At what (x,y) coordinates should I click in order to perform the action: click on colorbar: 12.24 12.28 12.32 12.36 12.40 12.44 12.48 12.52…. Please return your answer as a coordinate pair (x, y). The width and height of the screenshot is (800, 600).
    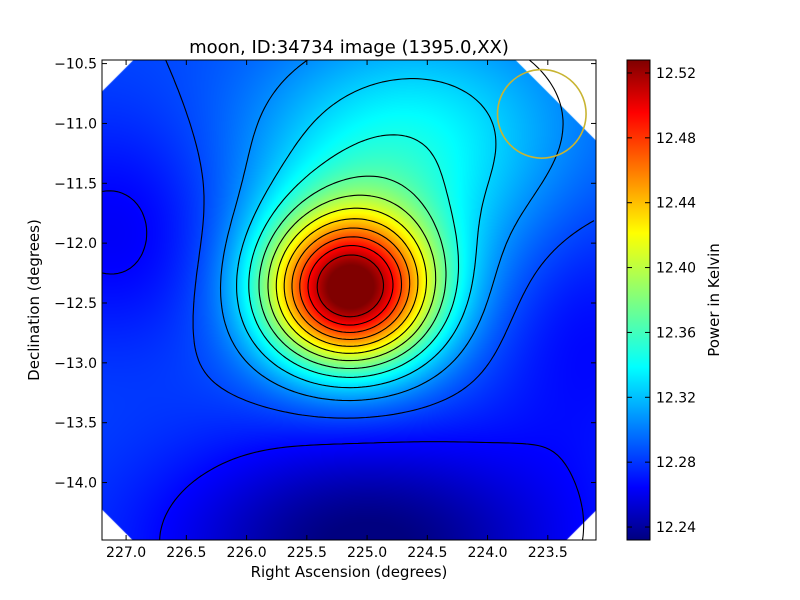
    Looking at the image, I should click on (674, 300).